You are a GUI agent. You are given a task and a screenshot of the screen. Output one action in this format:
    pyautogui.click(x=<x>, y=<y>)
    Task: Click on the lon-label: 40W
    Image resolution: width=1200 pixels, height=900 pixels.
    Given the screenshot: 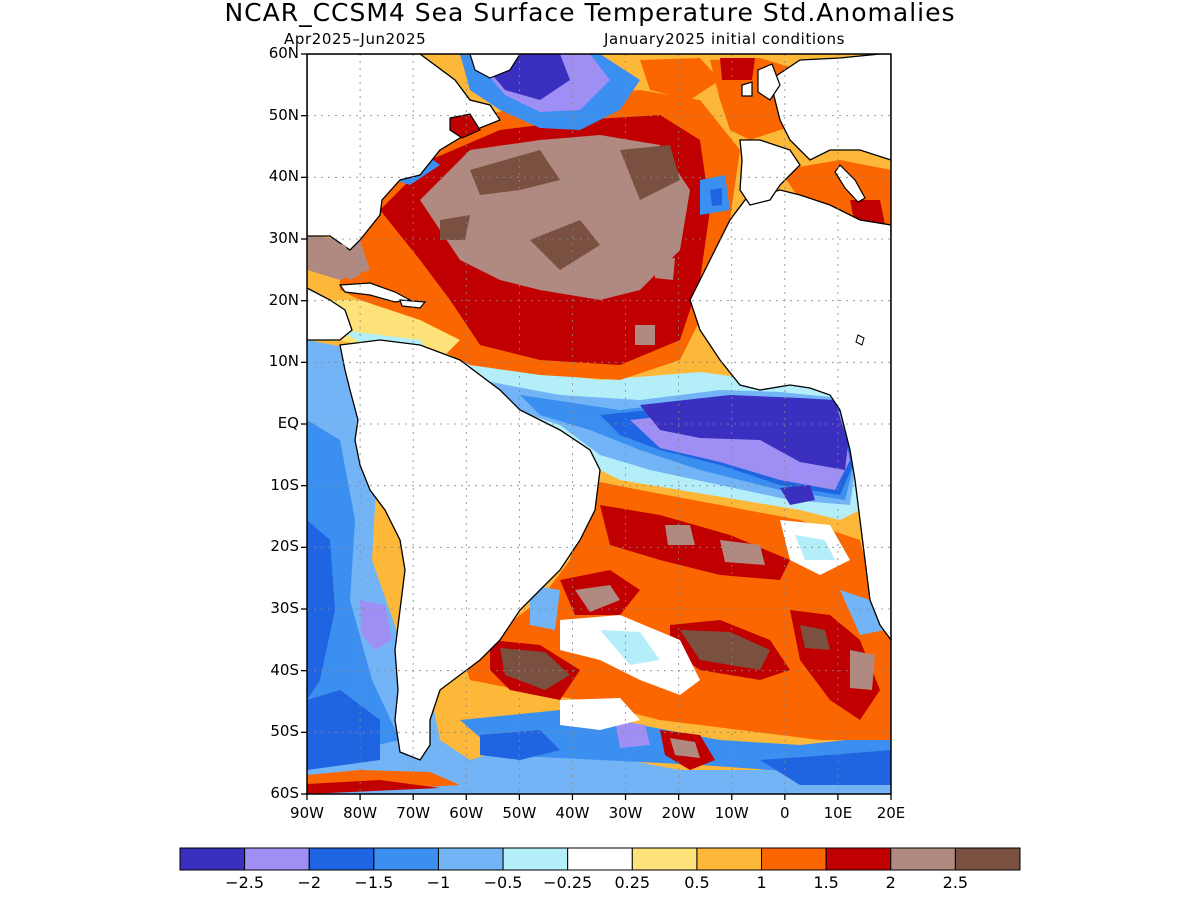 What is the action you would take?
    pyautogui.click(x=572, y=813)
    